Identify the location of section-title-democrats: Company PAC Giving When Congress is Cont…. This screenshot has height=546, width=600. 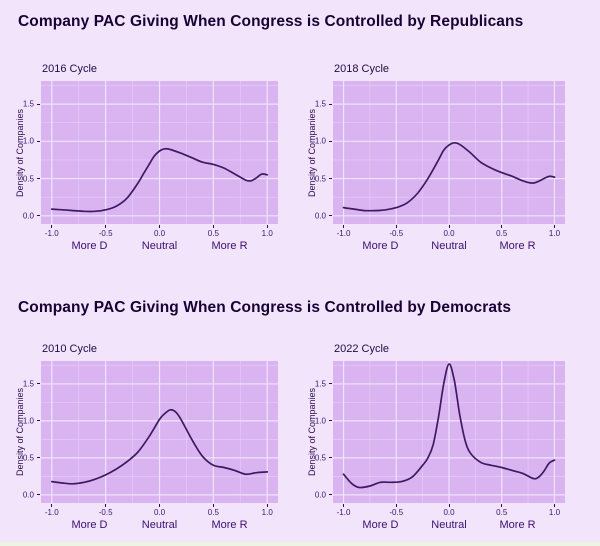
(265, 307).